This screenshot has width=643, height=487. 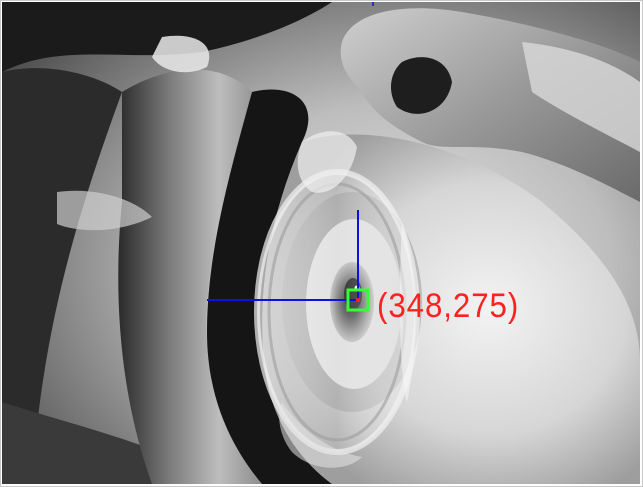 I want to click on pupil-tracking-marker, so click(x=358, y=300).